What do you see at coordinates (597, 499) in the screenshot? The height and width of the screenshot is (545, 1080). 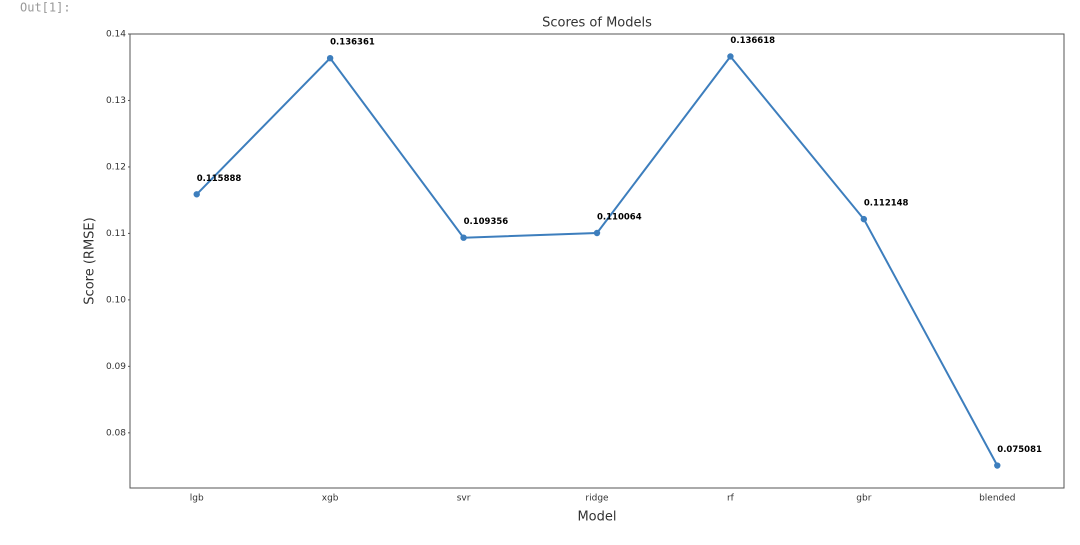 I see `x-tick-label: ridge` at bounding box center [597, 499].